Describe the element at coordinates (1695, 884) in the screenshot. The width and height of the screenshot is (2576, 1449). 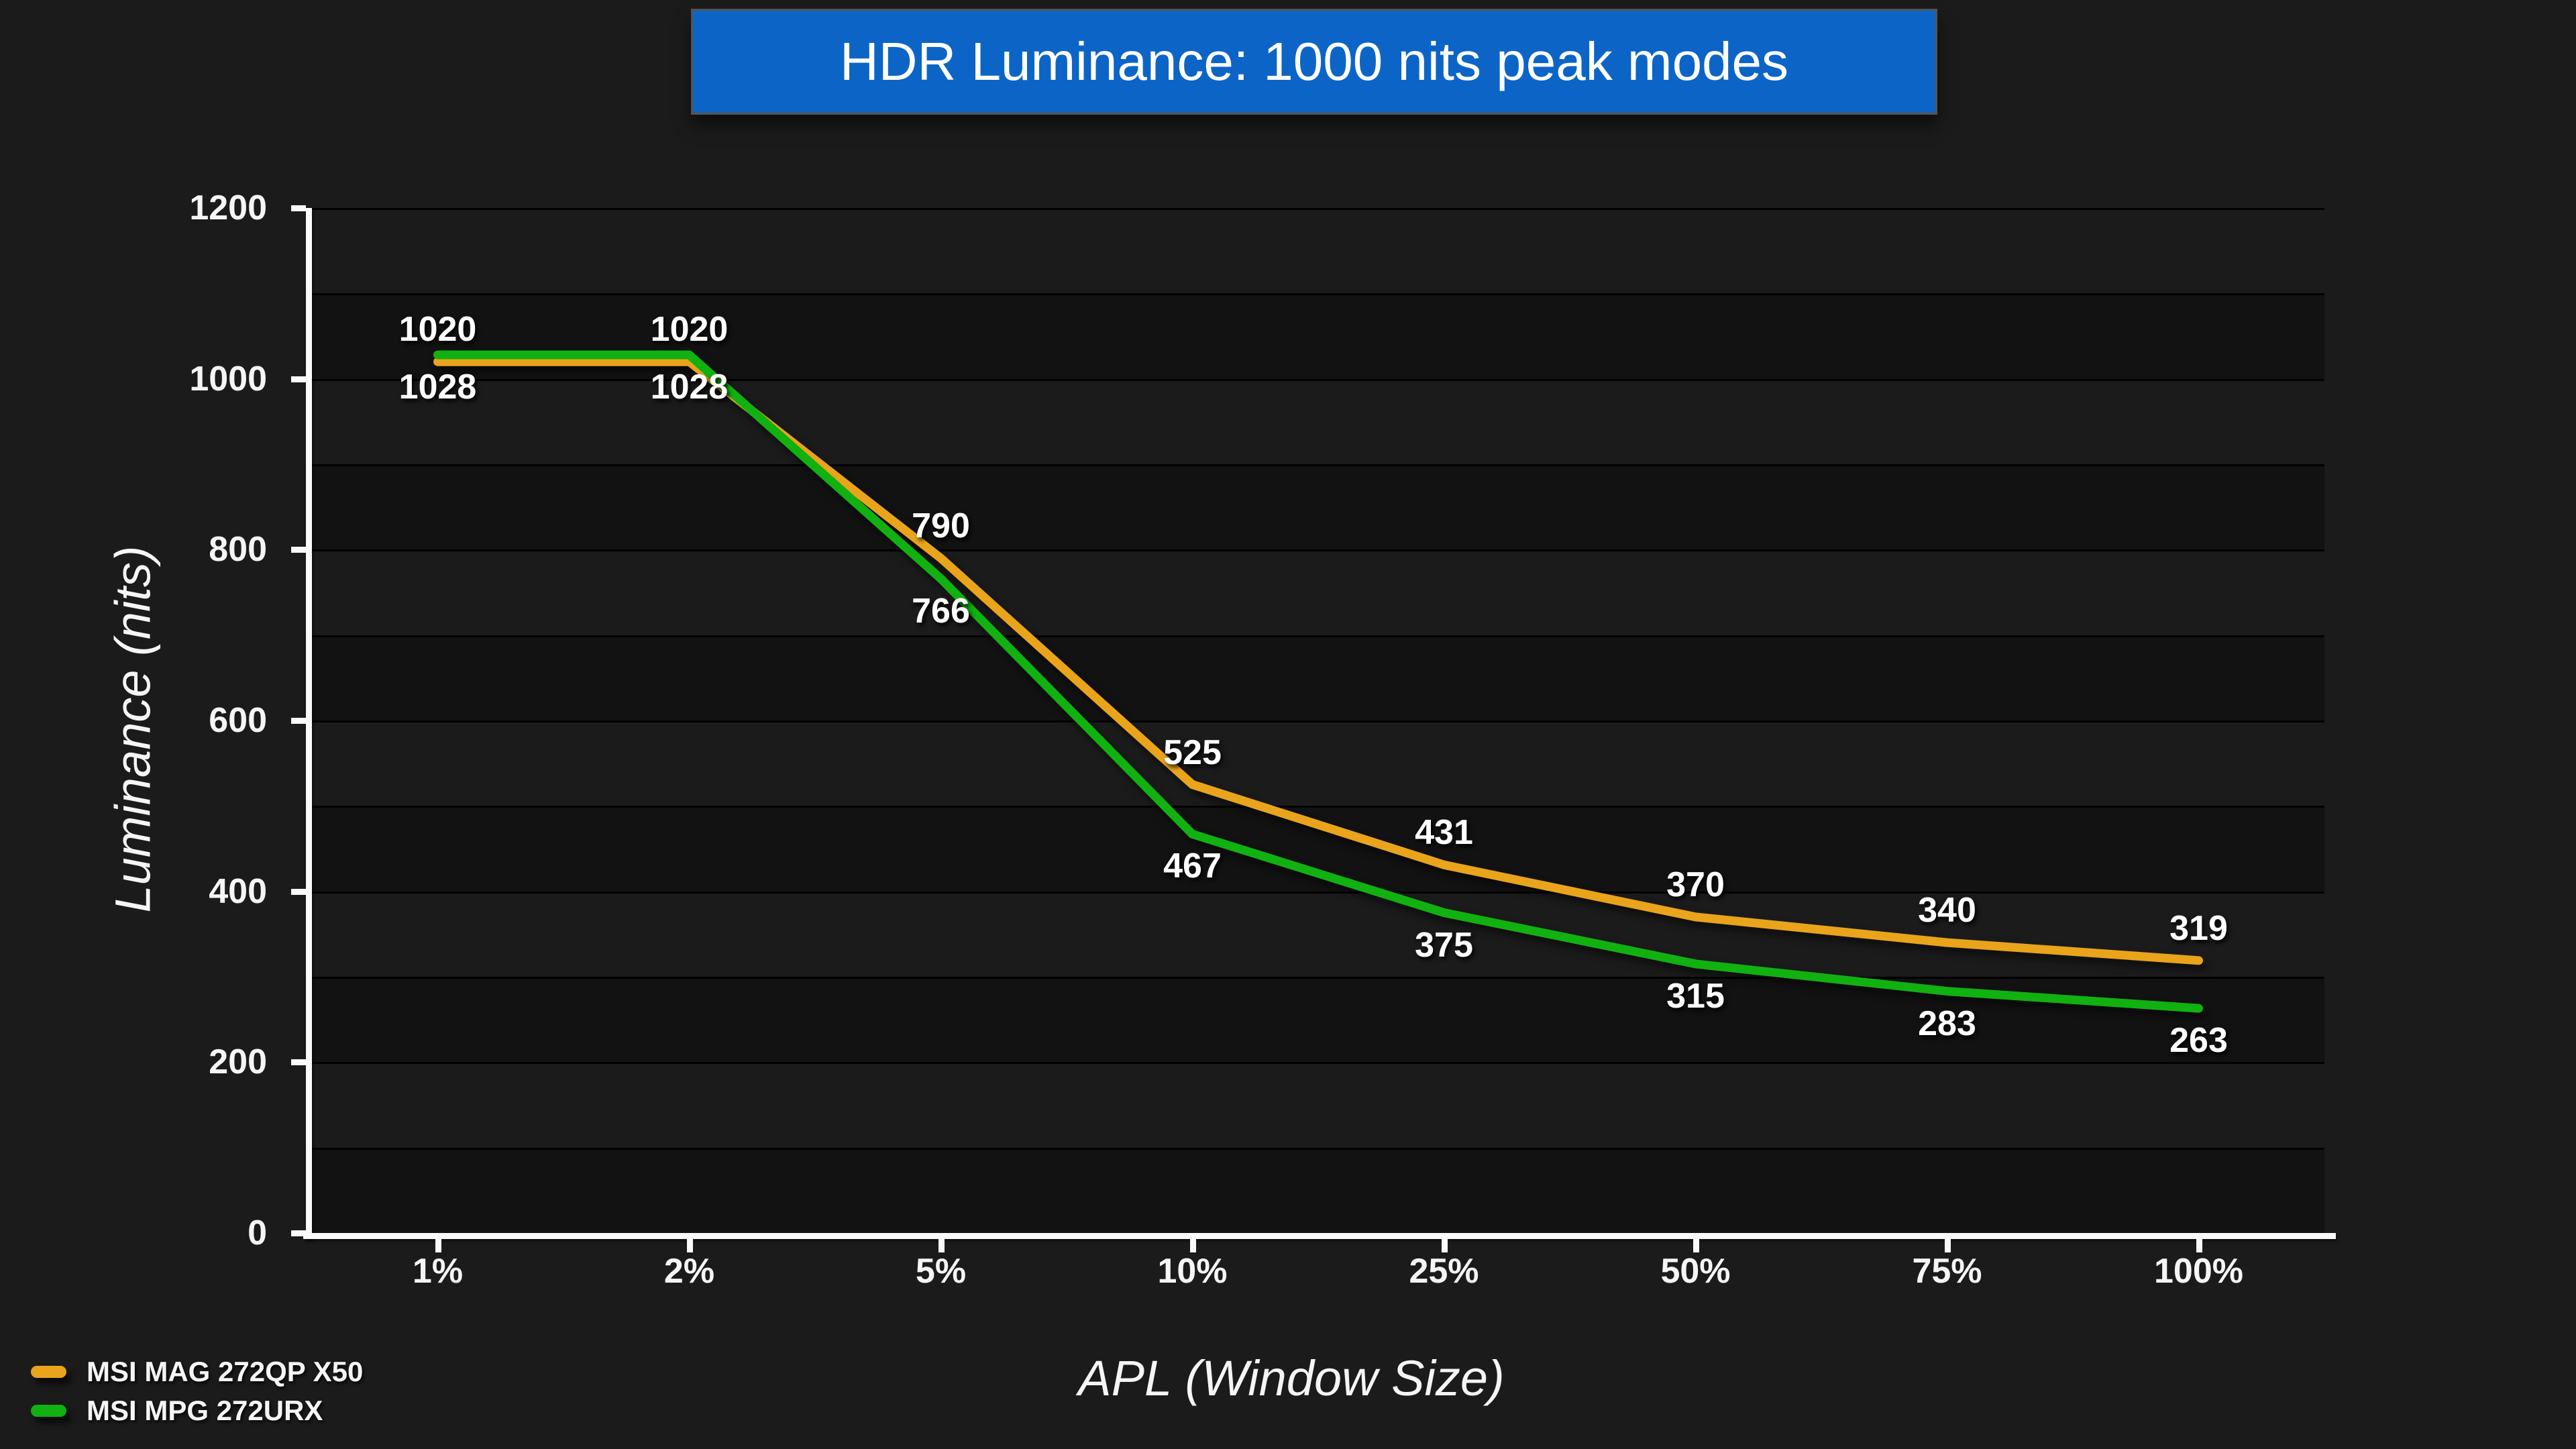
I see `data-label: 370` at that location.